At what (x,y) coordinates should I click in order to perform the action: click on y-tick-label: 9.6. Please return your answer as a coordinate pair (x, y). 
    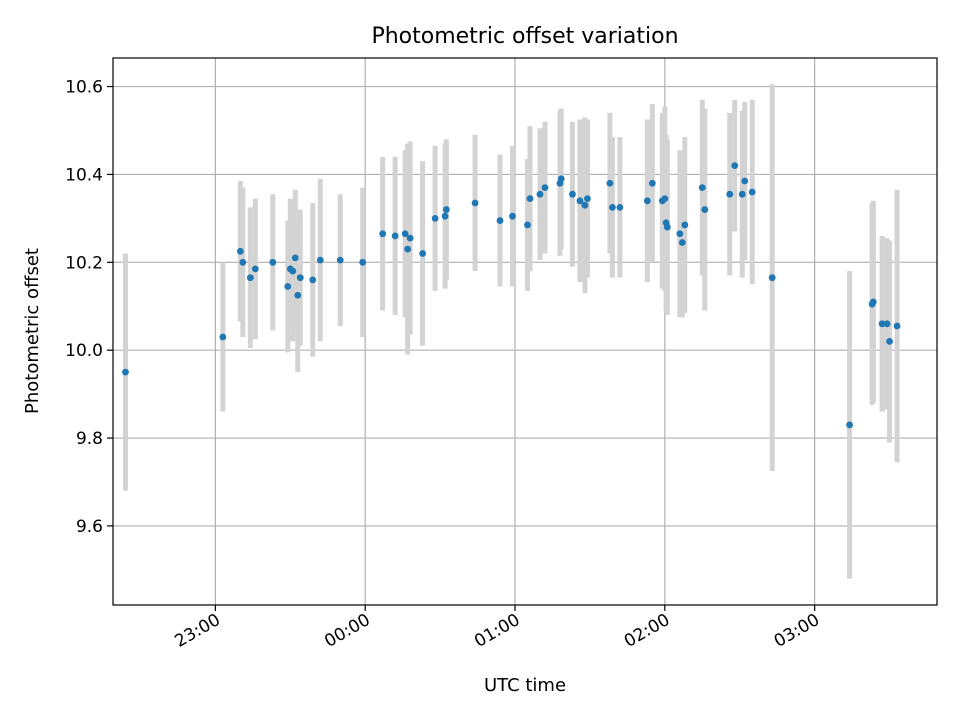
    Looking at the image, I should click on (89, 527).